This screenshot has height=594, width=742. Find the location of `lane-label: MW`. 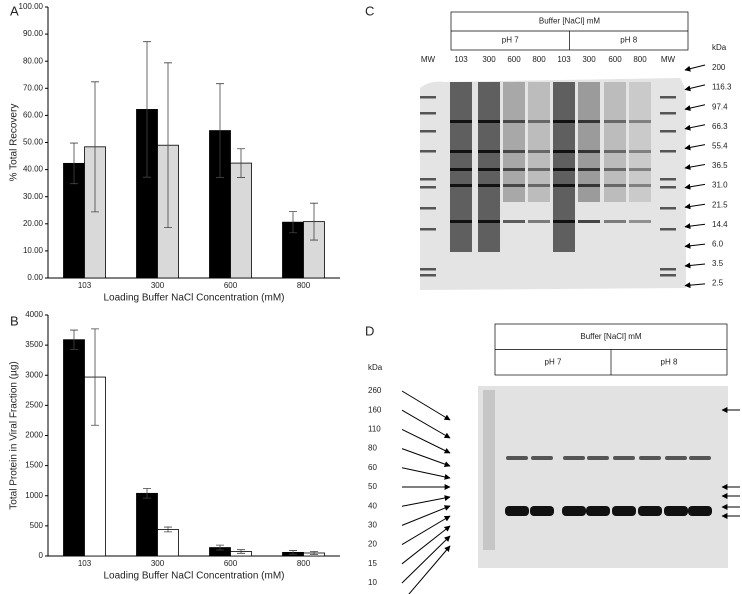

lane-label: MW is located at coordinates (668, 59).